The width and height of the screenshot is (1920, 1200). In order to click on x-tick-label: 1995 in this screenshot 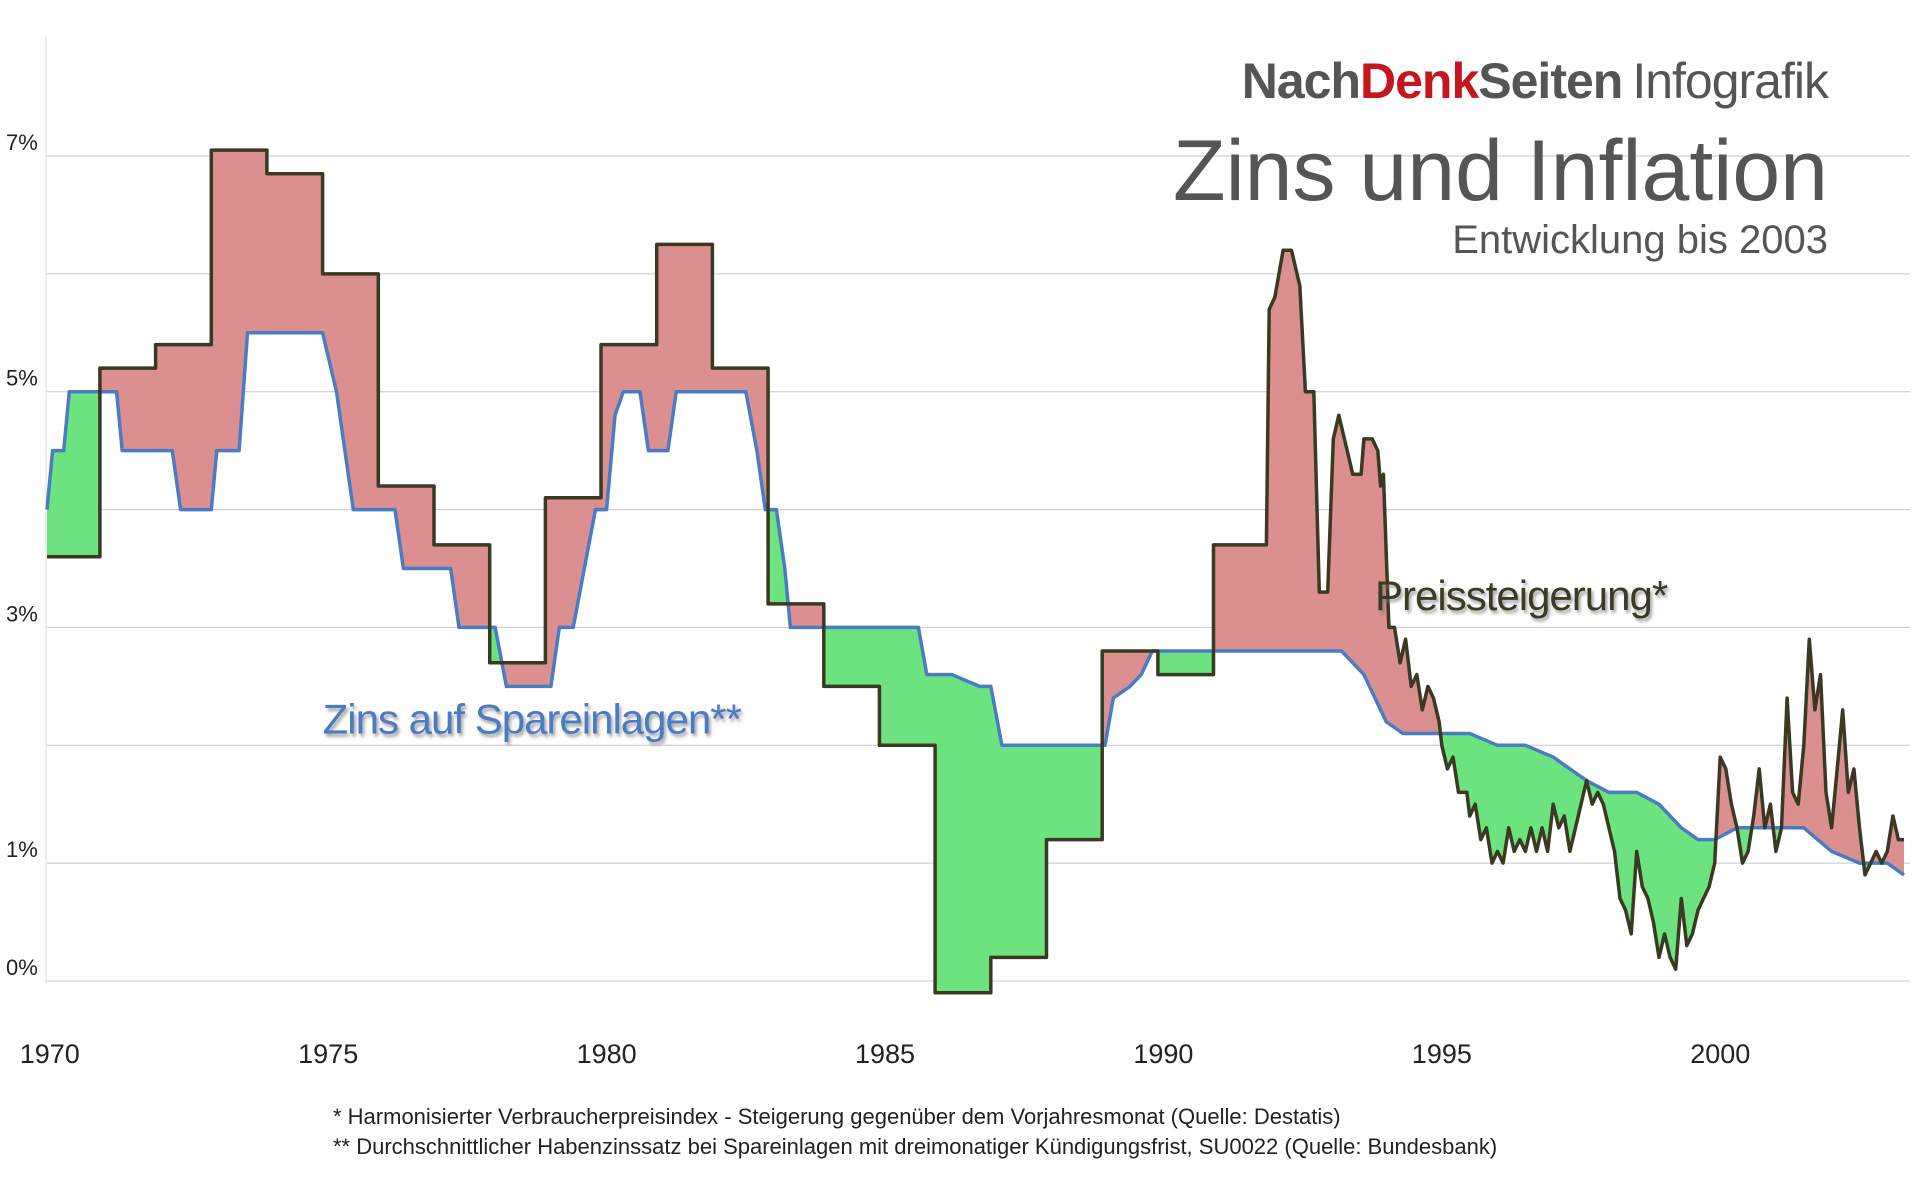, I will do `click(1442, 1054)`.